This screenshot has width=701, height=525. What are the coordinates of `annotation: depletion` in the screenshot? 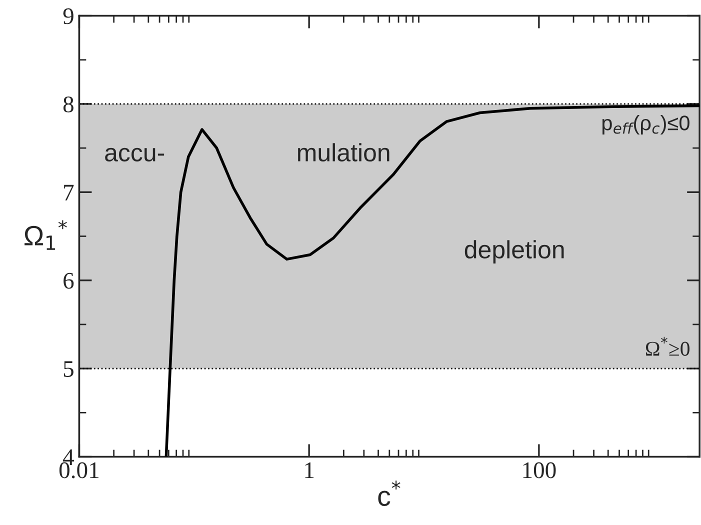 It's located at (514, 252).